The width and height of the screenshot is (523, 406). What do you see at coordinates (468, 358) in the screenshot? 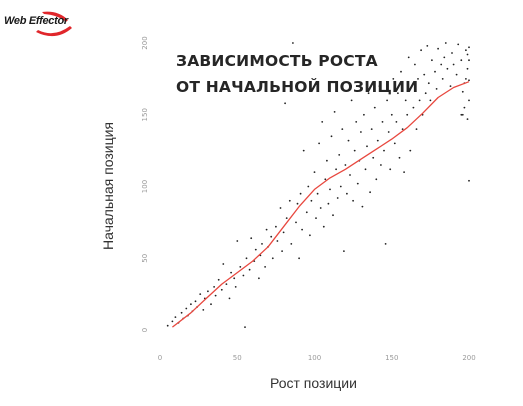
I see `x-tick-label: 200` at bounding box center [468, 358].